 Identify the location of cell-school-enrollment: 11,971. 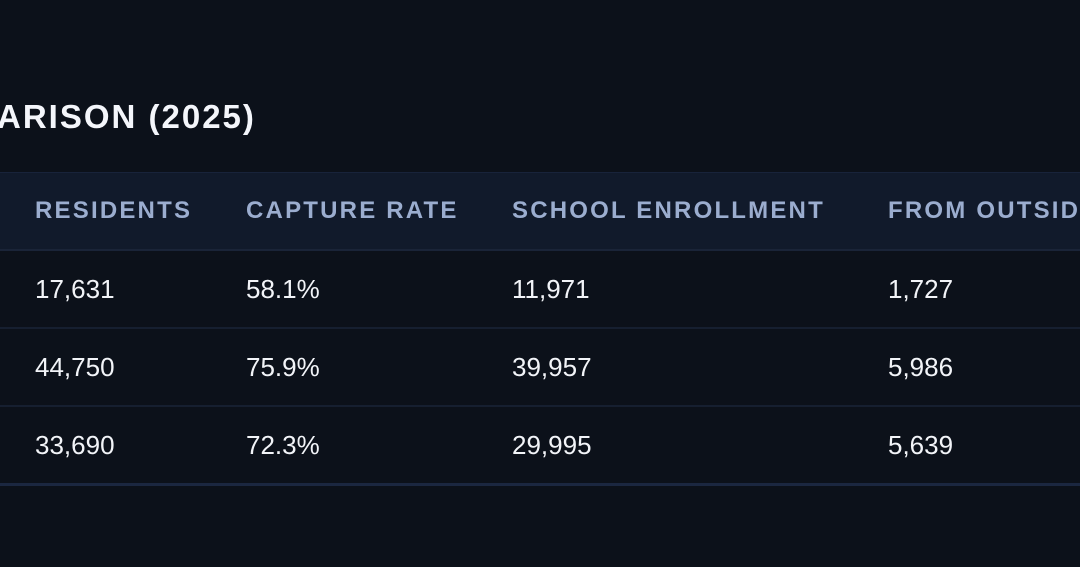
(551, 289).